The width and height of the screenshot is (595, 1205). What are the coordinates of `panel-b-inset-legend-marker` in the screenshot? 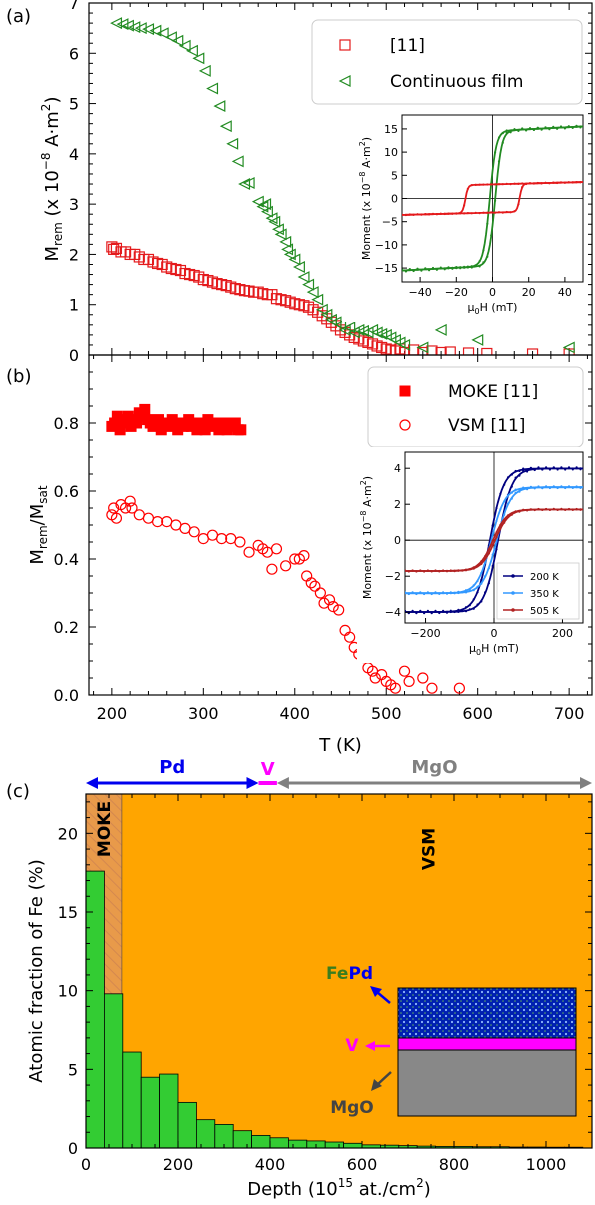 It's located at (513, 610).